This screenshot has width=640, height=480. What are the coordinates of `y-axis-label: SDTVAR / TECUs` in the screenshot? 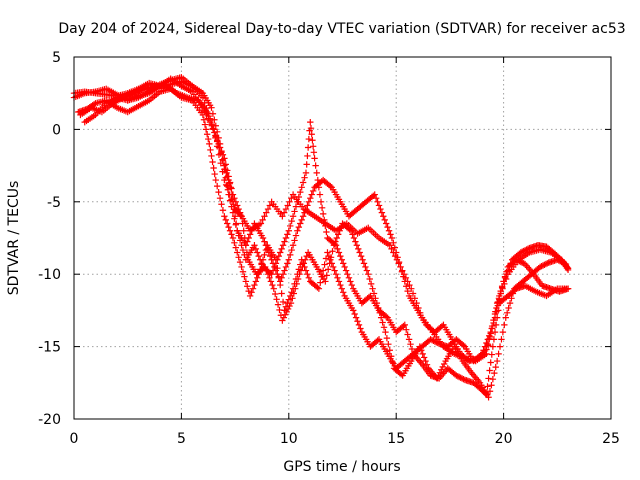 It's located at (14, 238).